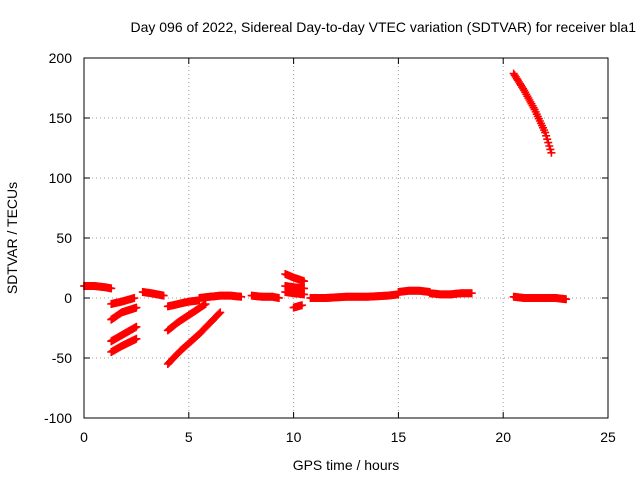 The height and width of the screenshot is (480, 640). I want to click on y-tick-labels: -100 -50 0 50 100 150 200, so click(58, 238).